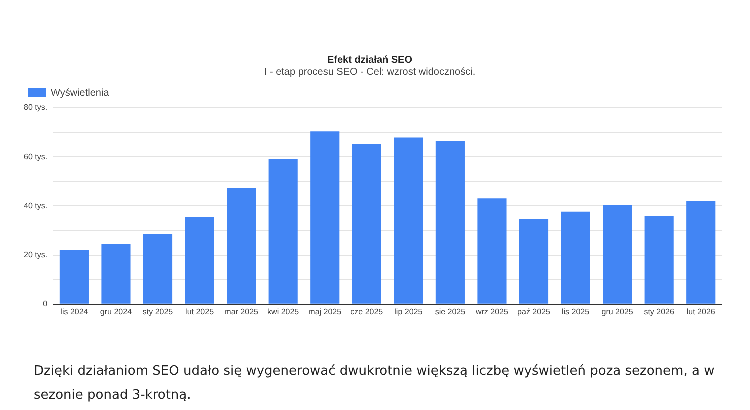 This screenshot has width=750, height=410. What do you see at coordinates (535, 311) in the screenshot?
I see `x-tick-label: paź 2025` at bounding box center [535, 311].